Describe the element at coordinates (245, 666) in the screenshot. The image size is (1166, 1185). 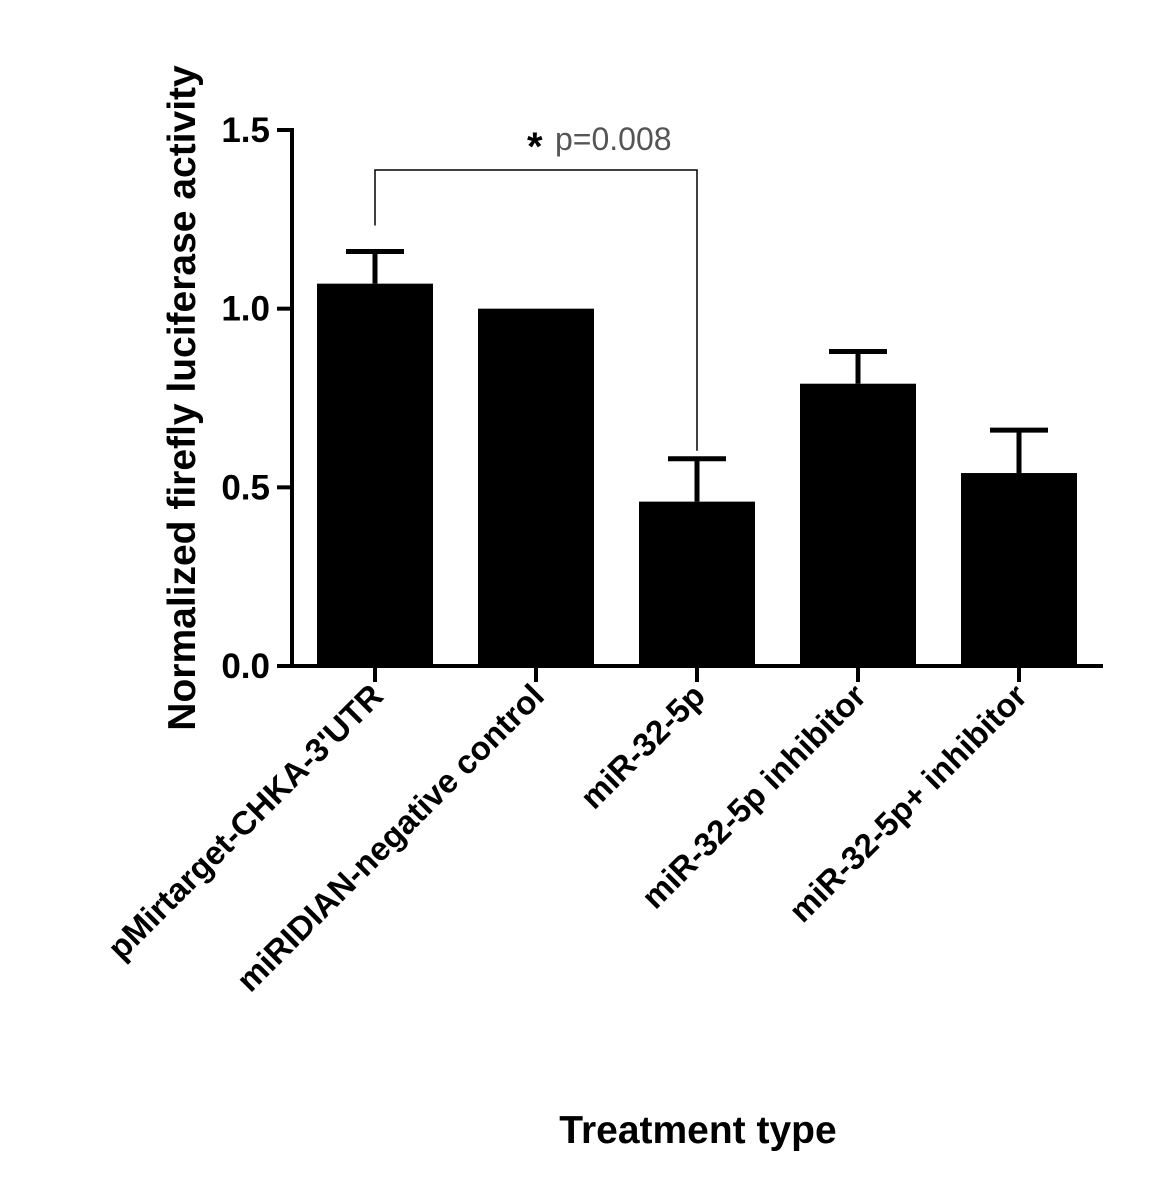
I see `y-tick-label-0: 0.0` at that location.